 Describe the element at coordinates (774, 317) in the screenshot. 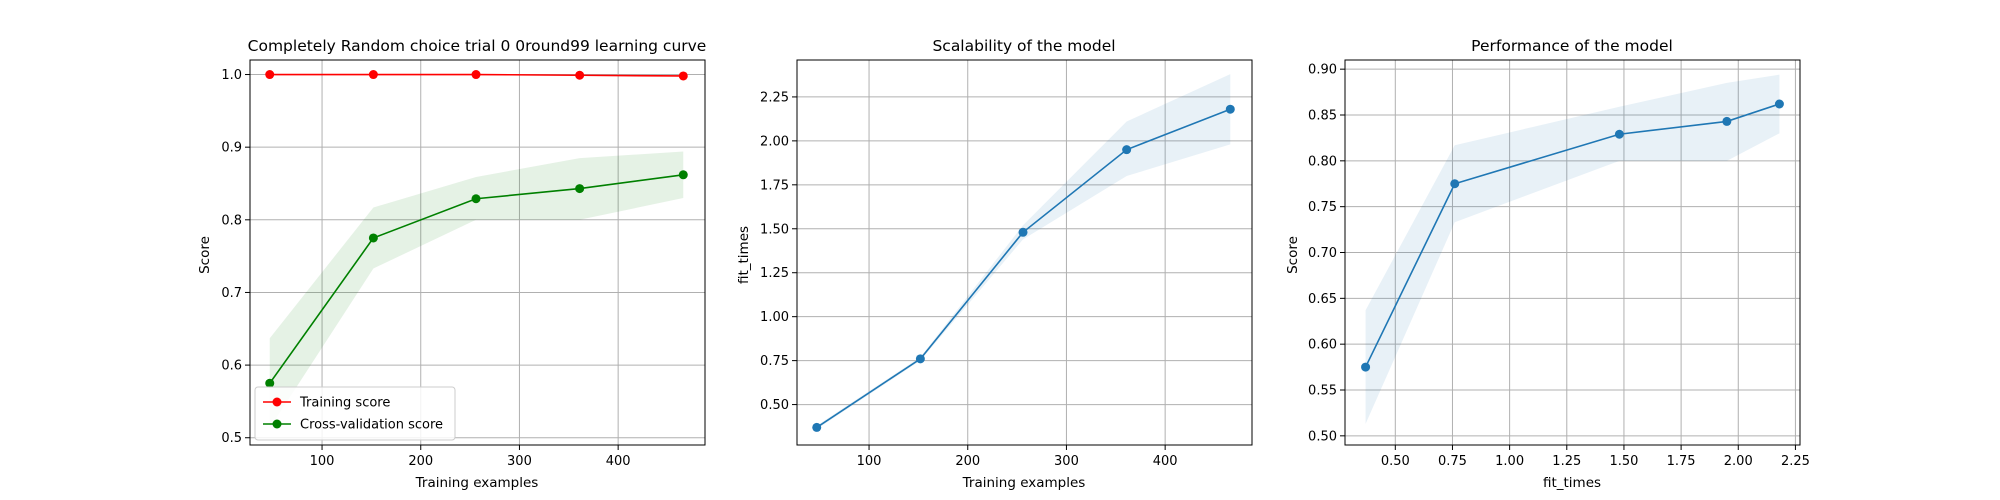

I see `y-tick-label: 1.00` at that location.